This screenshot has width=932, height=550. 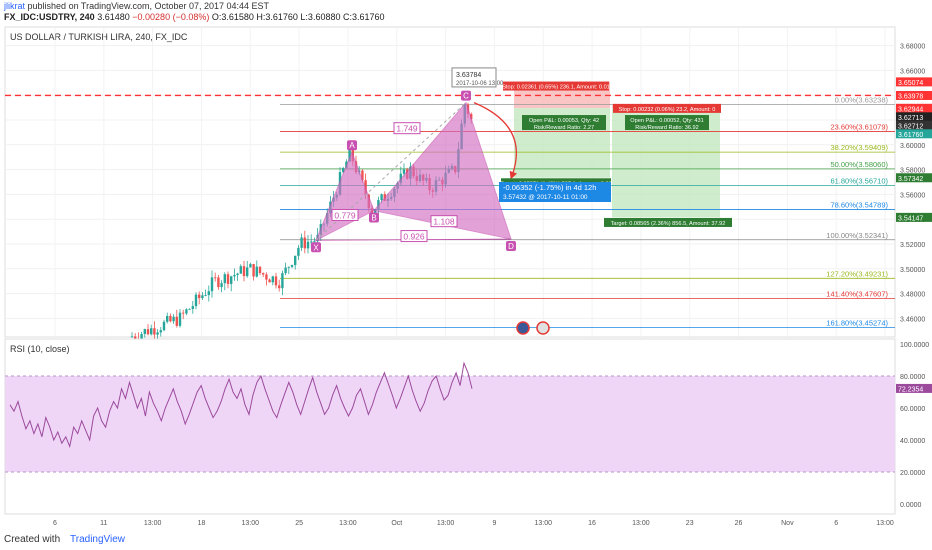 I want to click on peak-callout, so click(x=474, y=77).